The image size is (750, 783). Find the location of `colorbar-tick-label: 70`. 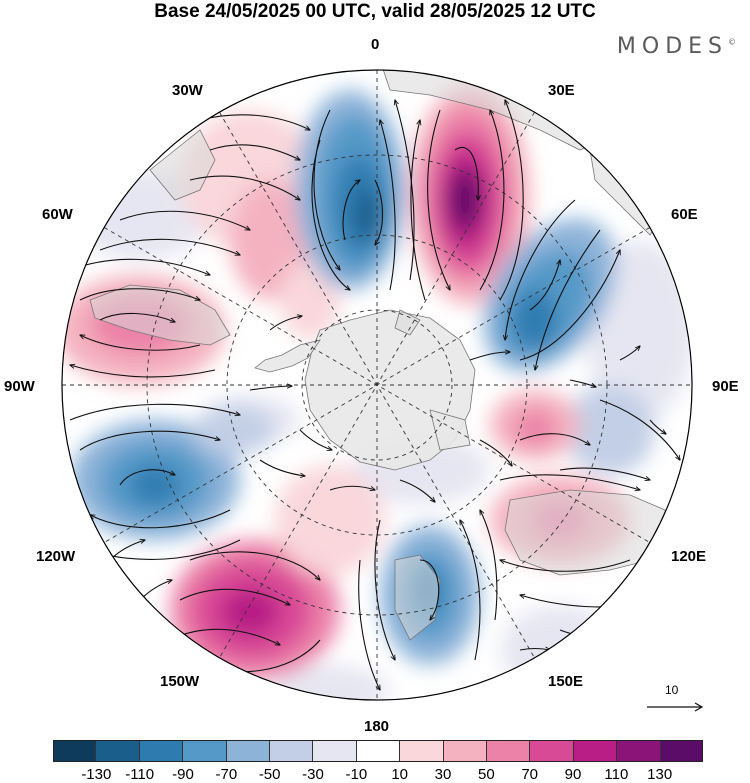

colorbar-tick-label: 70 is located at coordinates (529, 774).